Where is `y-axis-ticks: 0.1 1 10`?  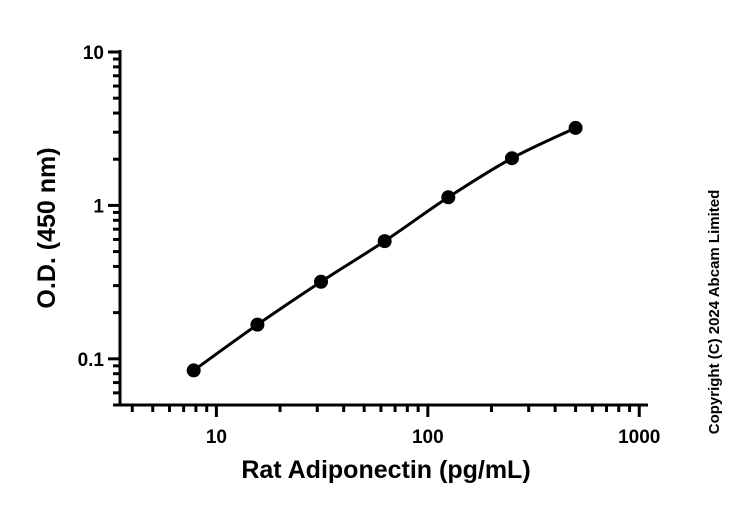
y-axis-ticks: 0.1 1 10 is located at coordinates (99, 225).